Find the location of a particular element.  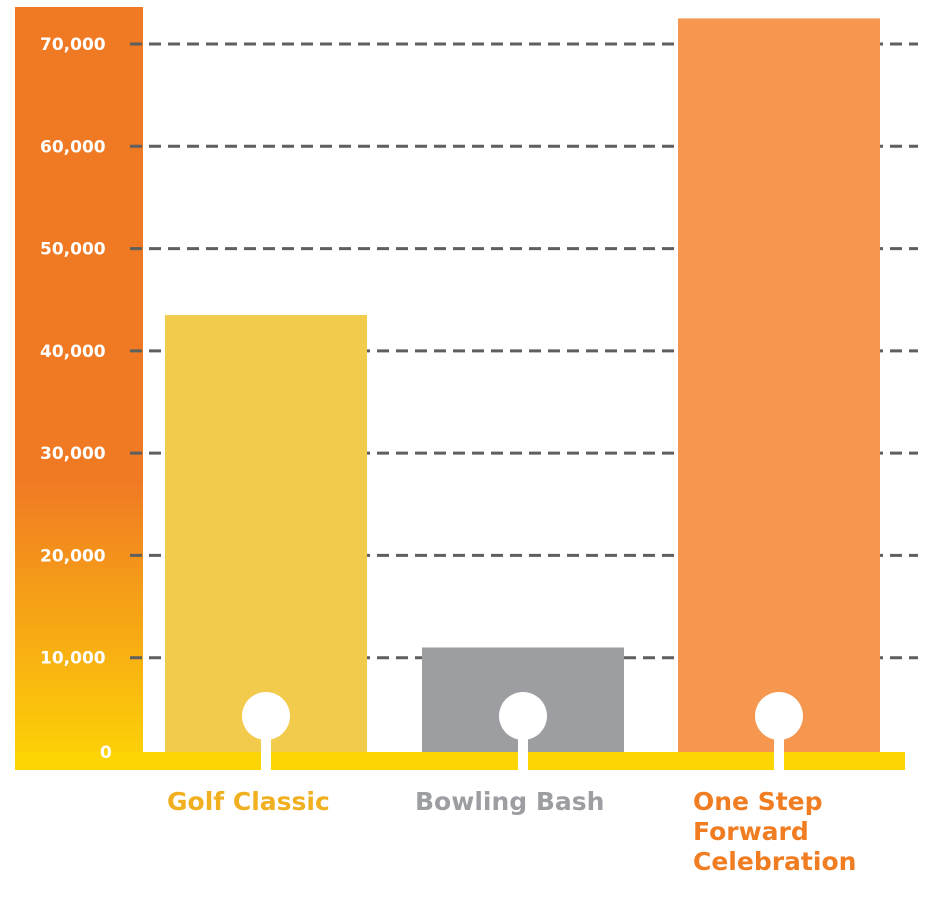

y-tick-label: 60,000 is located at coordinates (73, 147).